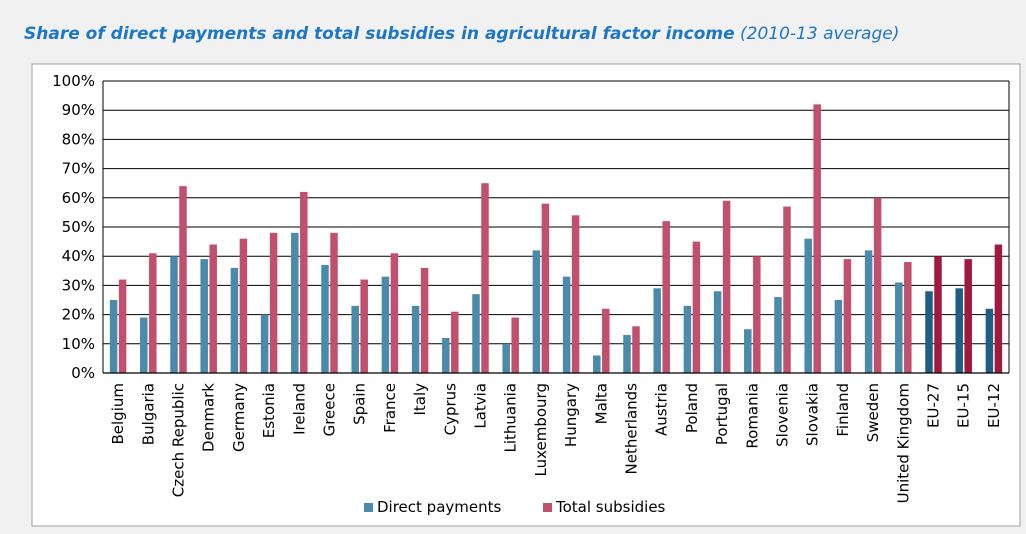 Image resolution: width=1026 pixels, height=534 pixels. I want to click on x-tick-label: Lithuania, so click(511, 417).